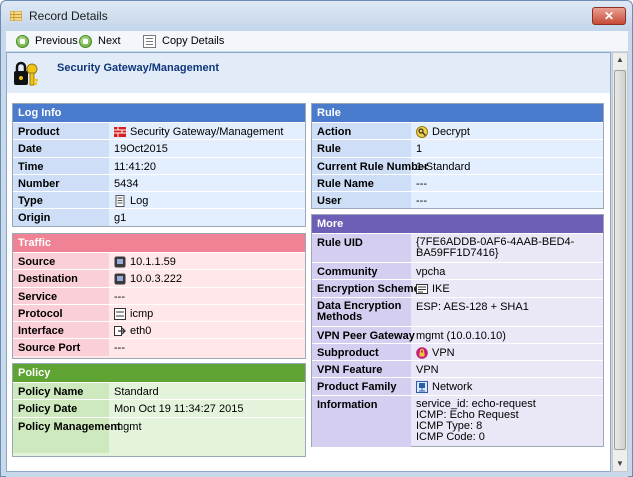  Describe the element at coordinates (422, 132) in the screenshot. I see `decrypt-icon` at that location.